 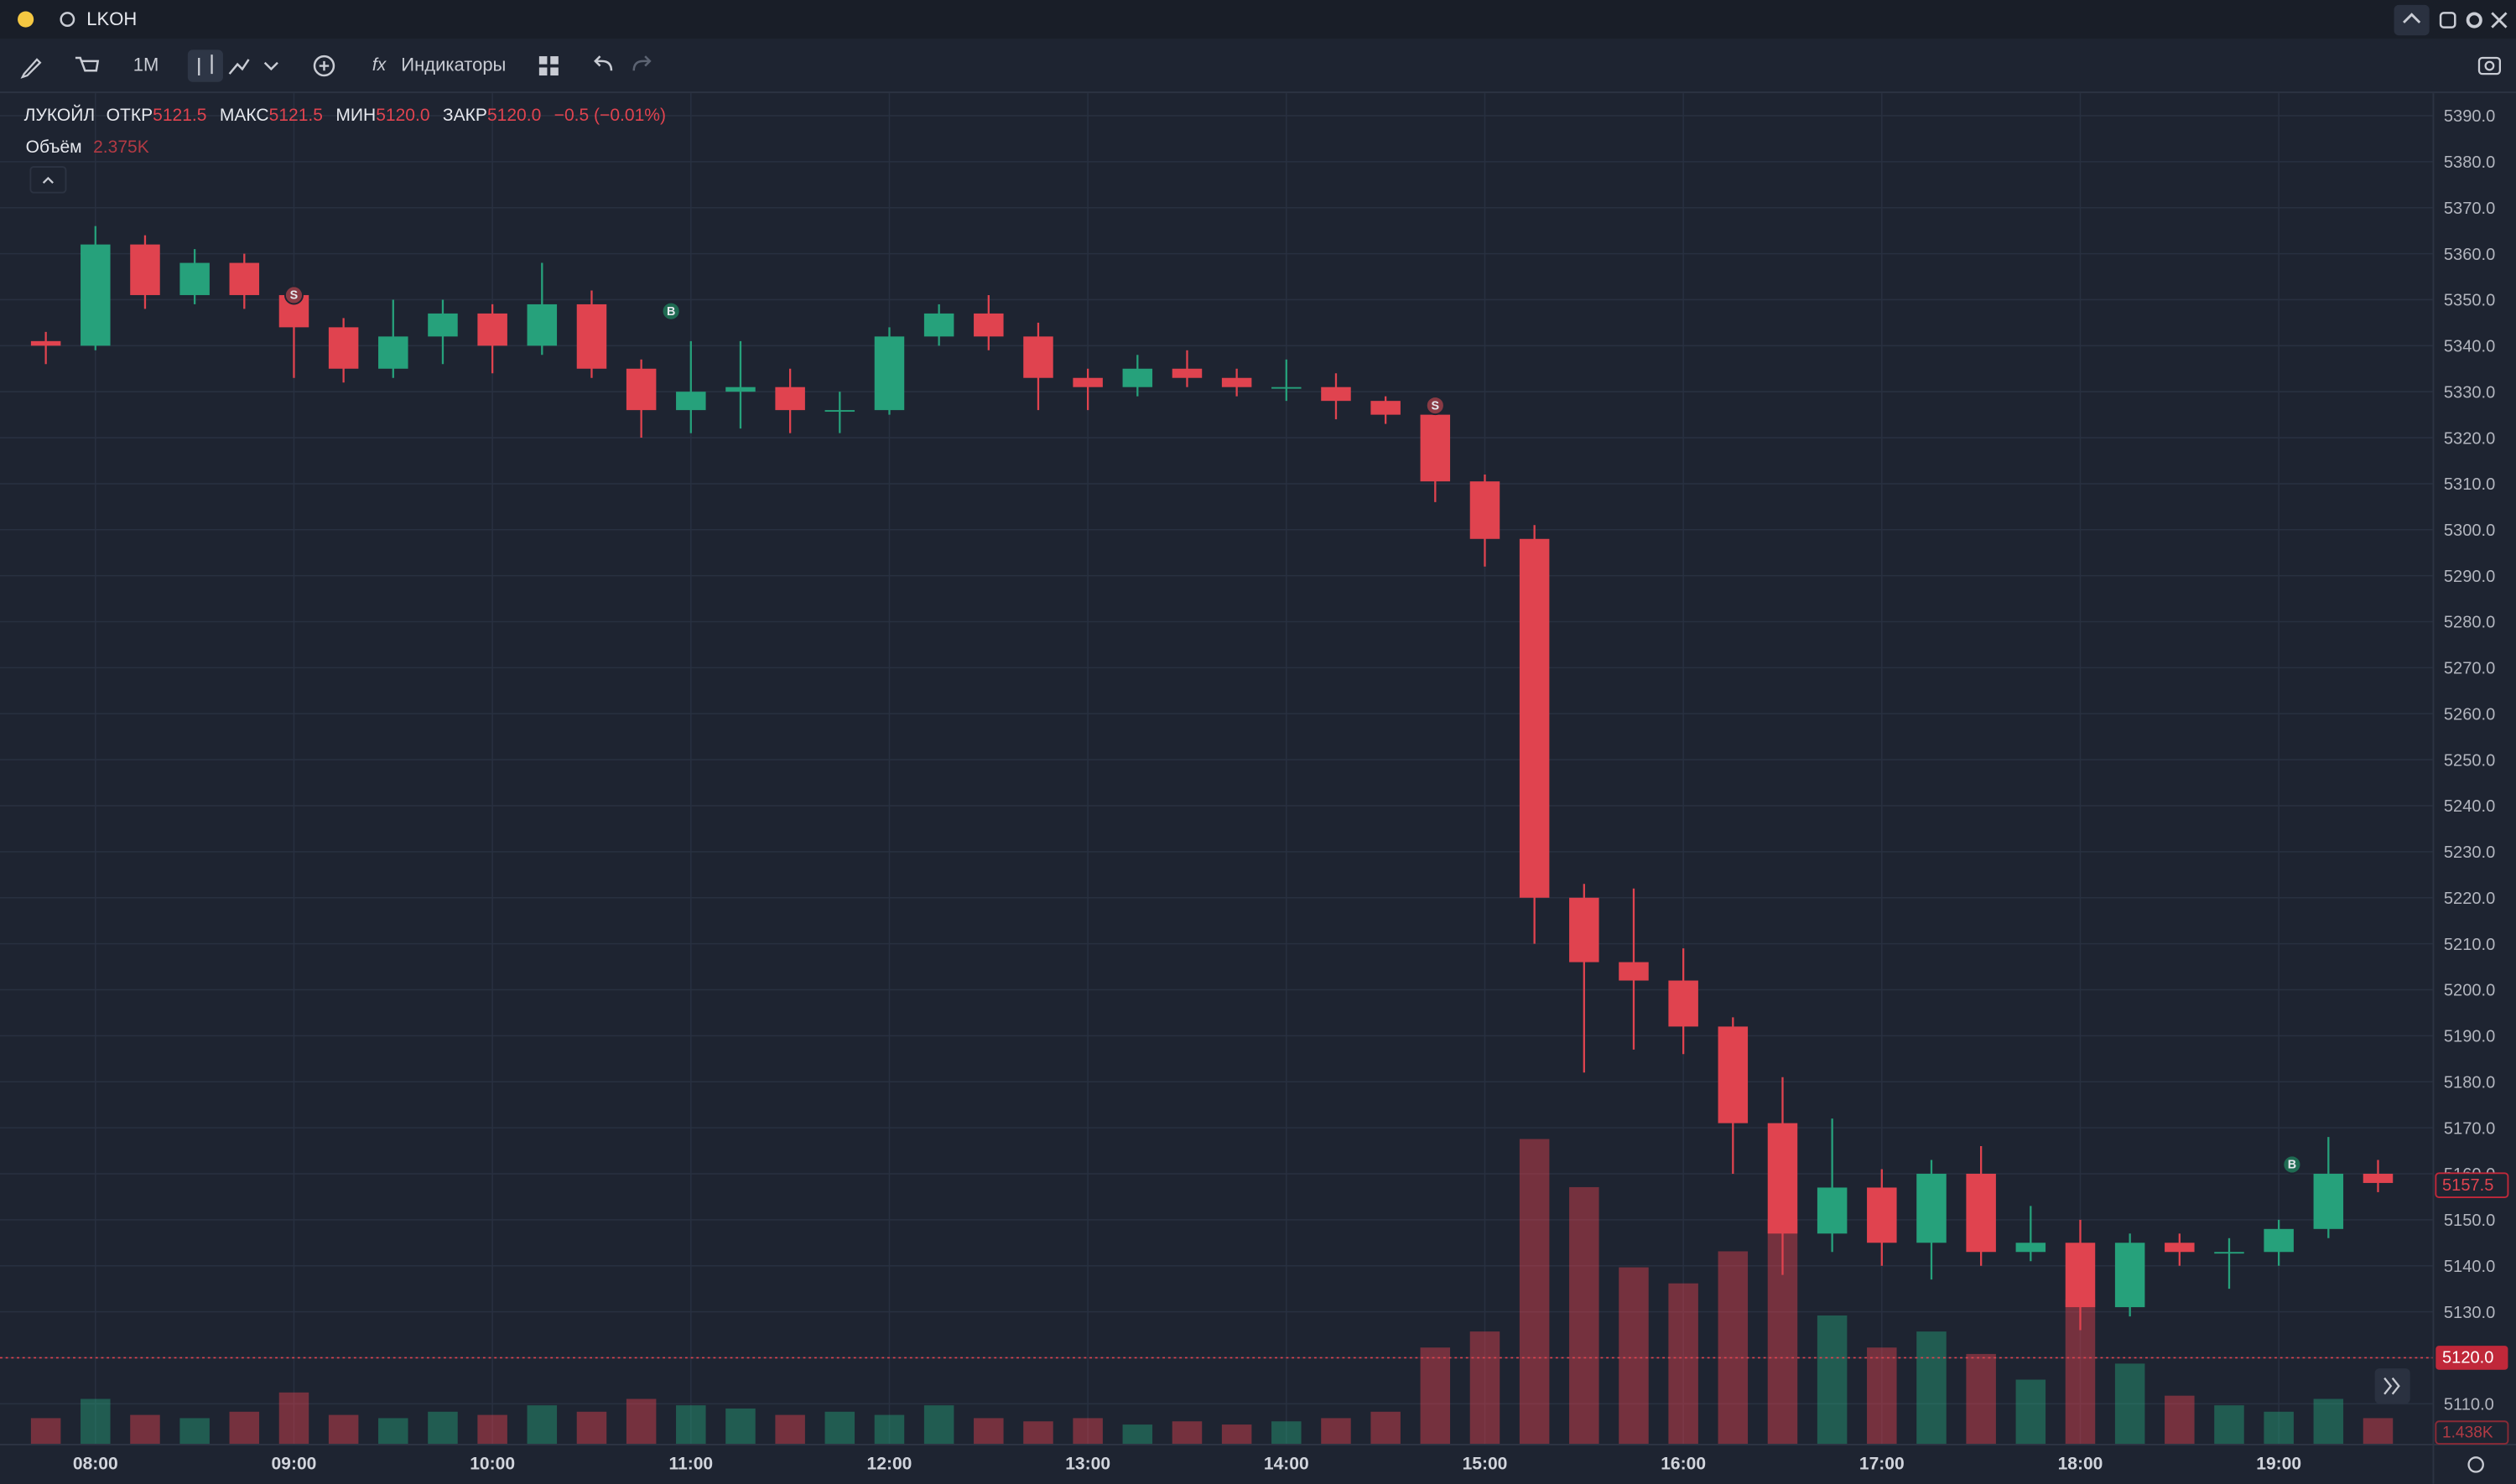 I want to click on legend-collapse-icon, so click(x=48, y=180).